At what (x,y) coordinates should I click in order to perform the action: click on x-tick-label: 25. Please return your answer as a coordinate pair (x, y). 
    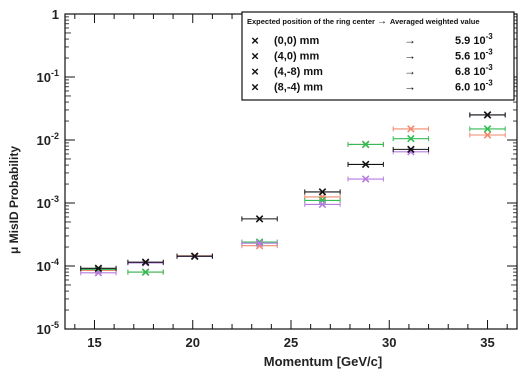
    Looking at the image, I should click on (291, 342).